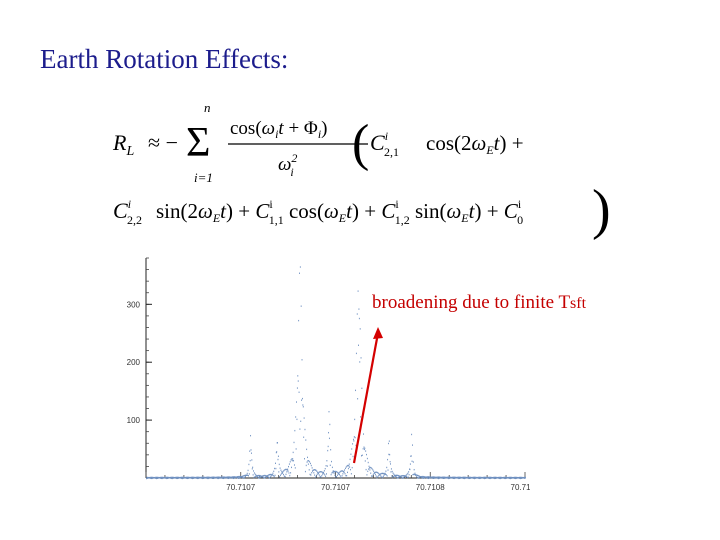  Describe the element at coordinates (430, 487) in the screenshot. I see `x-tick-label: 70.7108` at that location.